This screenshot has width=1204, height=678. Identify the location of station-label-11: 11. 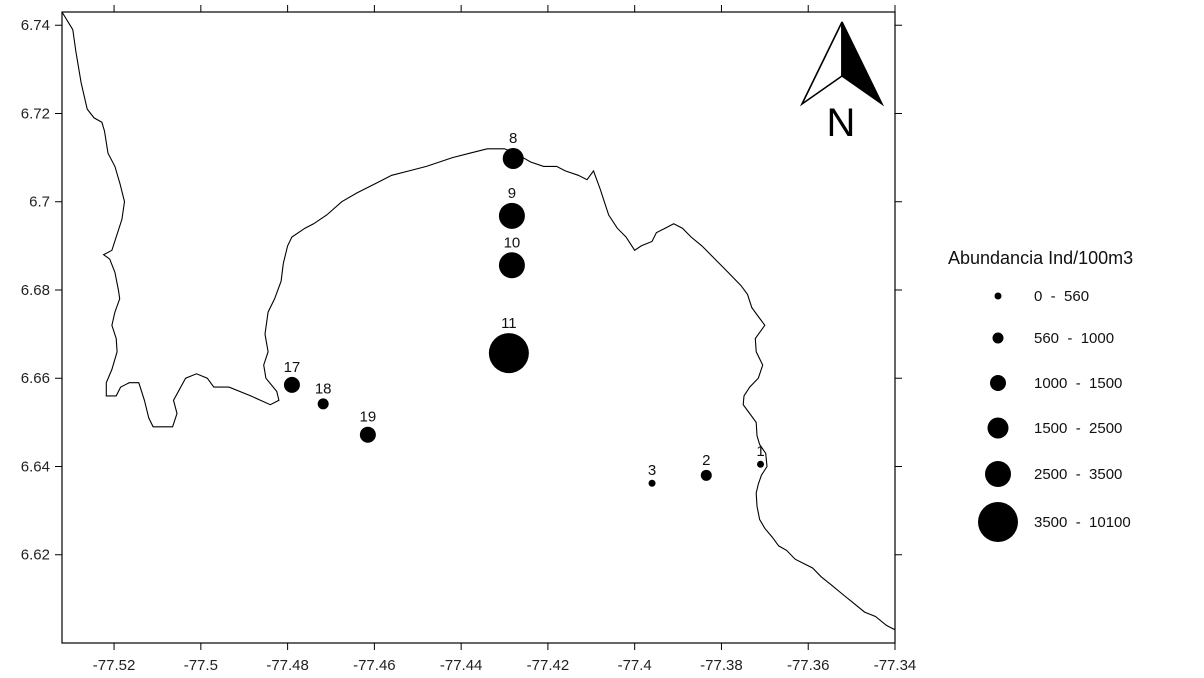
(509, 323).